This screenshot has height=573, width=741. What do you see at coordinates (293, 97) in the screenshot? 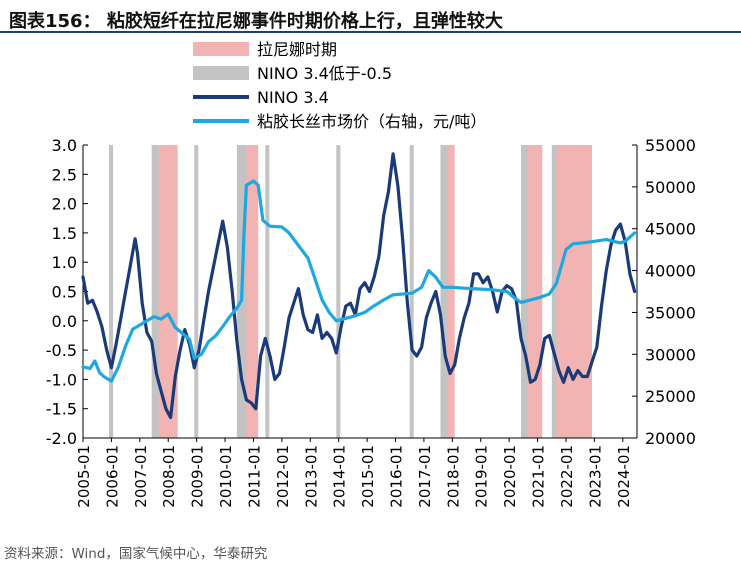
I see `legend-nino34-label: NINO 3.4` at bounding box center [293, 97].